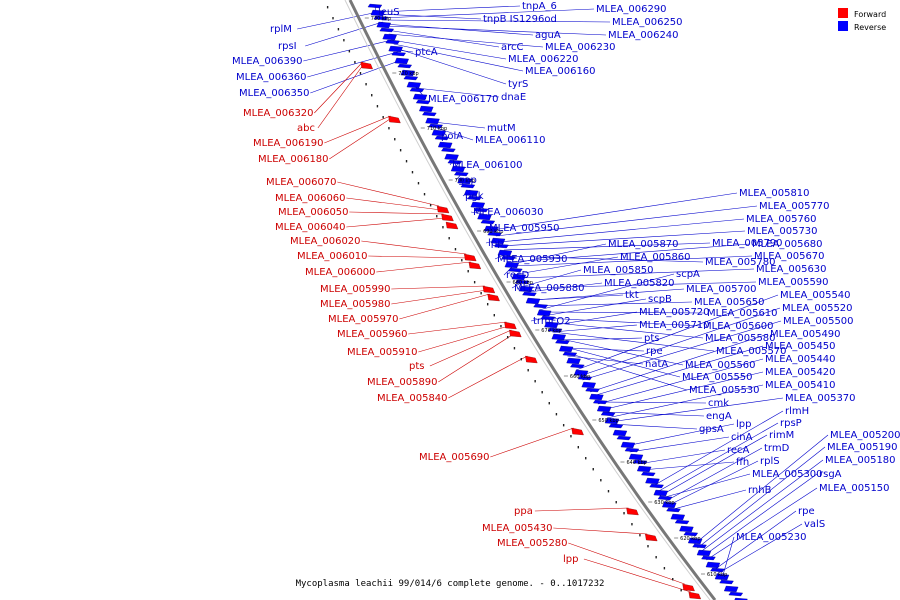 This screenshot has width=900, height=600. Describe the element at coordinates (543, 59) in the screenshot. I see `reverse-gene-label: MLEA_006220` at that location.